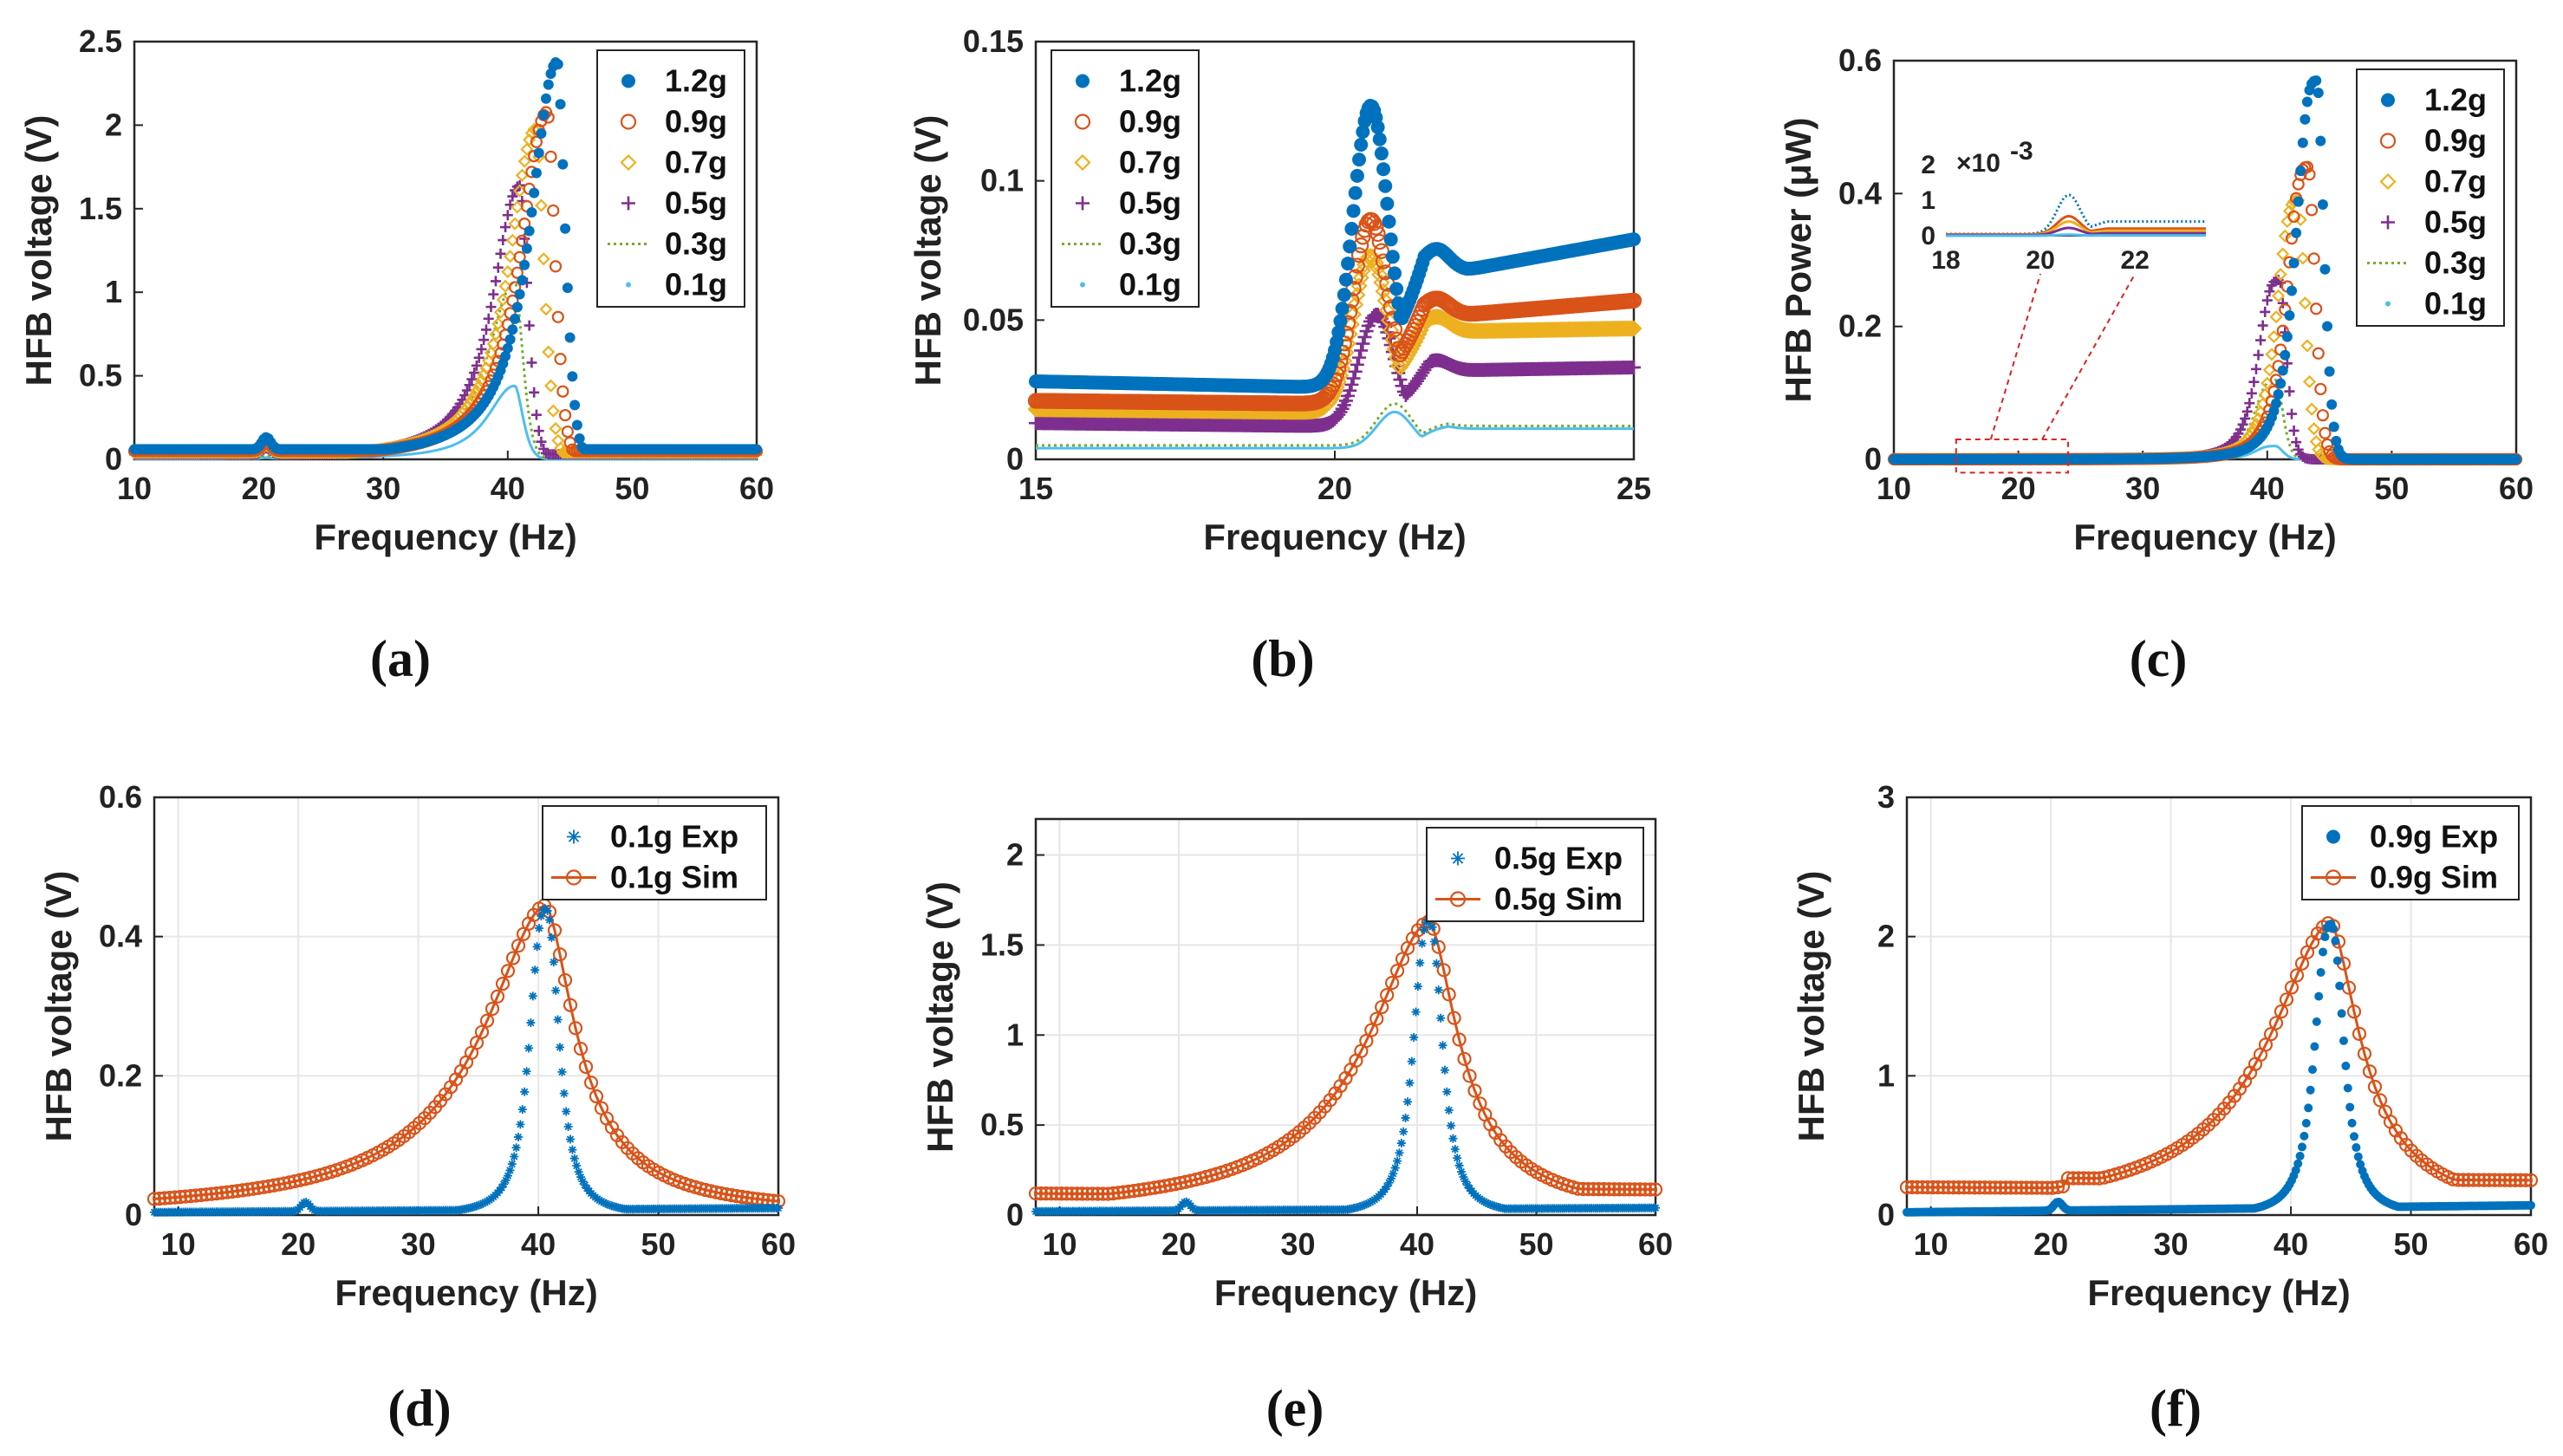  Describe the element at coordinates (2015, 356) in the screenshot. I see `zoom-connector` at that location.